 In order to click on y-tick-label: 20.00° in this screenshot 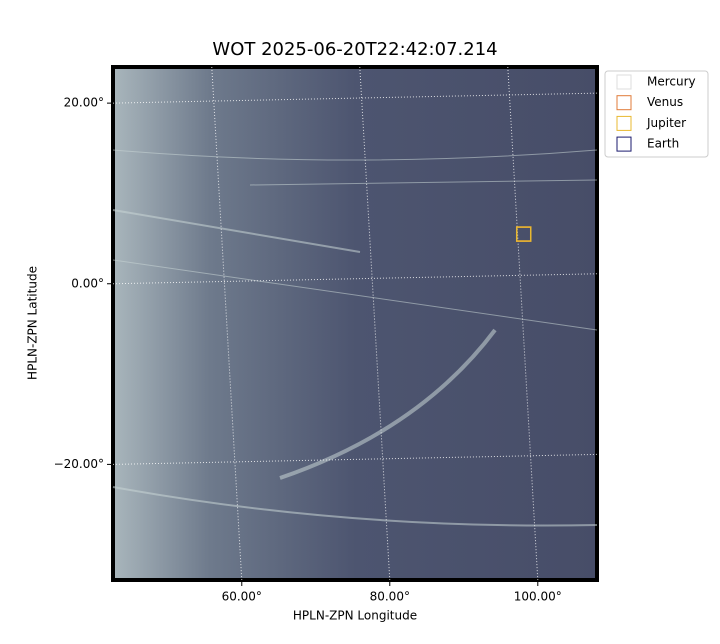, I will do `click(84, 103)`.